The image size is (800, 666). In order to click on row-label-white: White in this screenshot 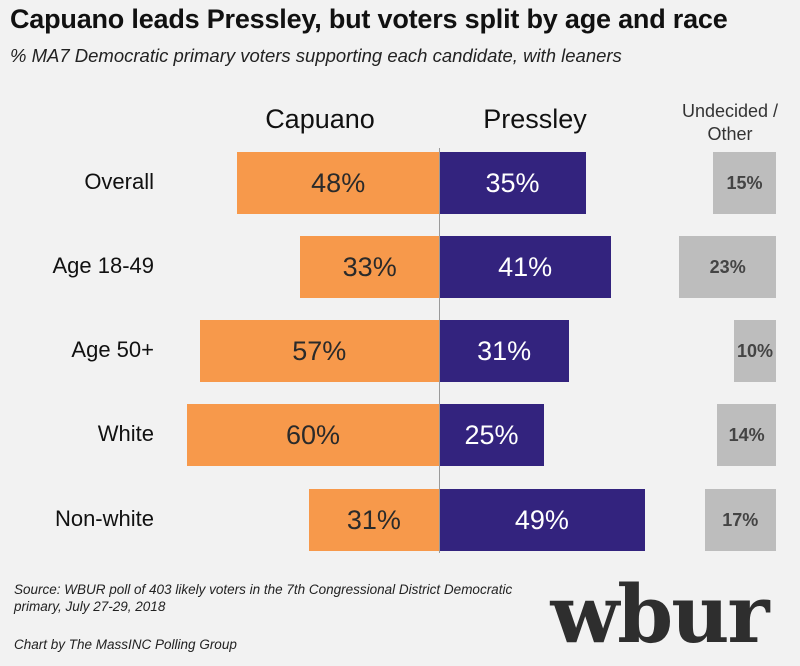, I will do `click(79, 434)`.